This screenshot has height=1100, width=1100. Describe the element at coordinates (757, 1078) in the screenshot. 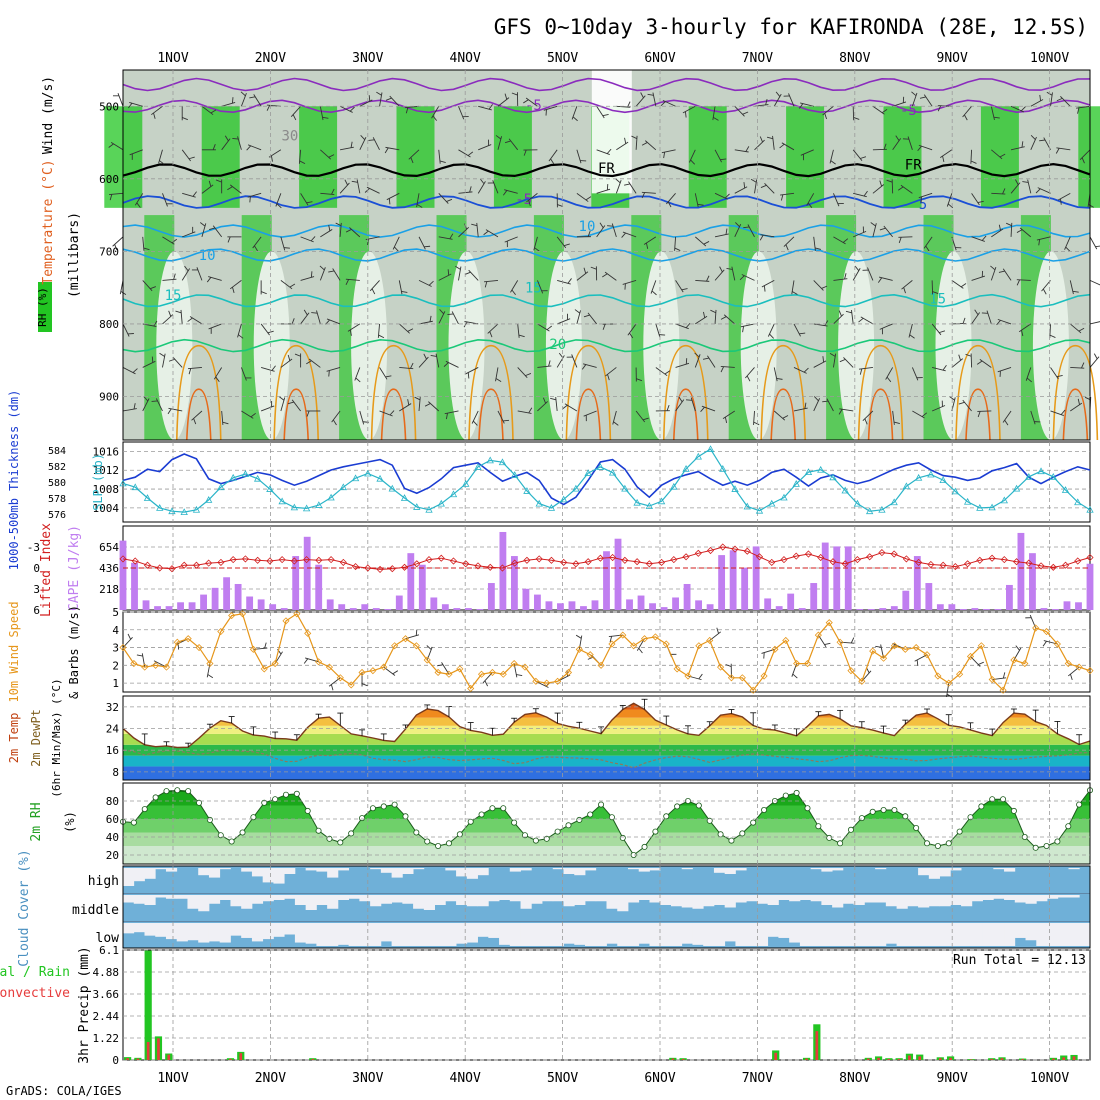

I see `date-tick-label: 7NOV` at that location.